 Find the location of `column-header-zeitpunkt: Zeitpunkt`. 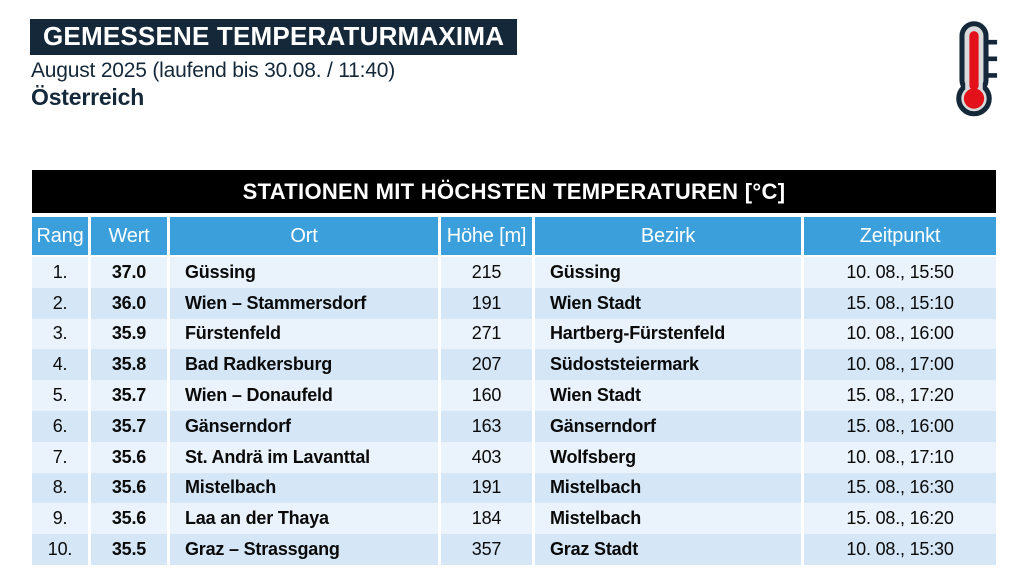

column-header-zeitpunkt: Zeitpunkt is located at coordinates (900, 235).